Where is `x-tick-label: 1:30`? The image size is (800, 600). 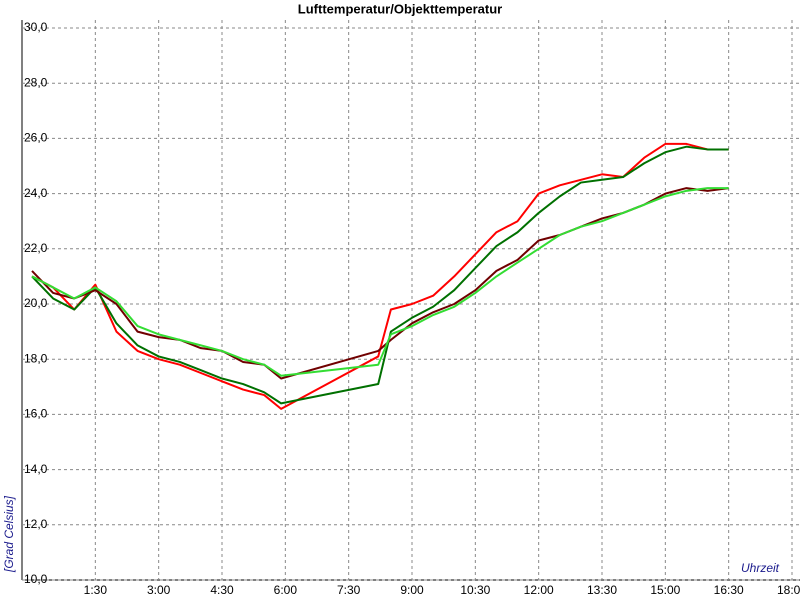
x-tick-label: 1:30 is located at coordinates (96, 590).